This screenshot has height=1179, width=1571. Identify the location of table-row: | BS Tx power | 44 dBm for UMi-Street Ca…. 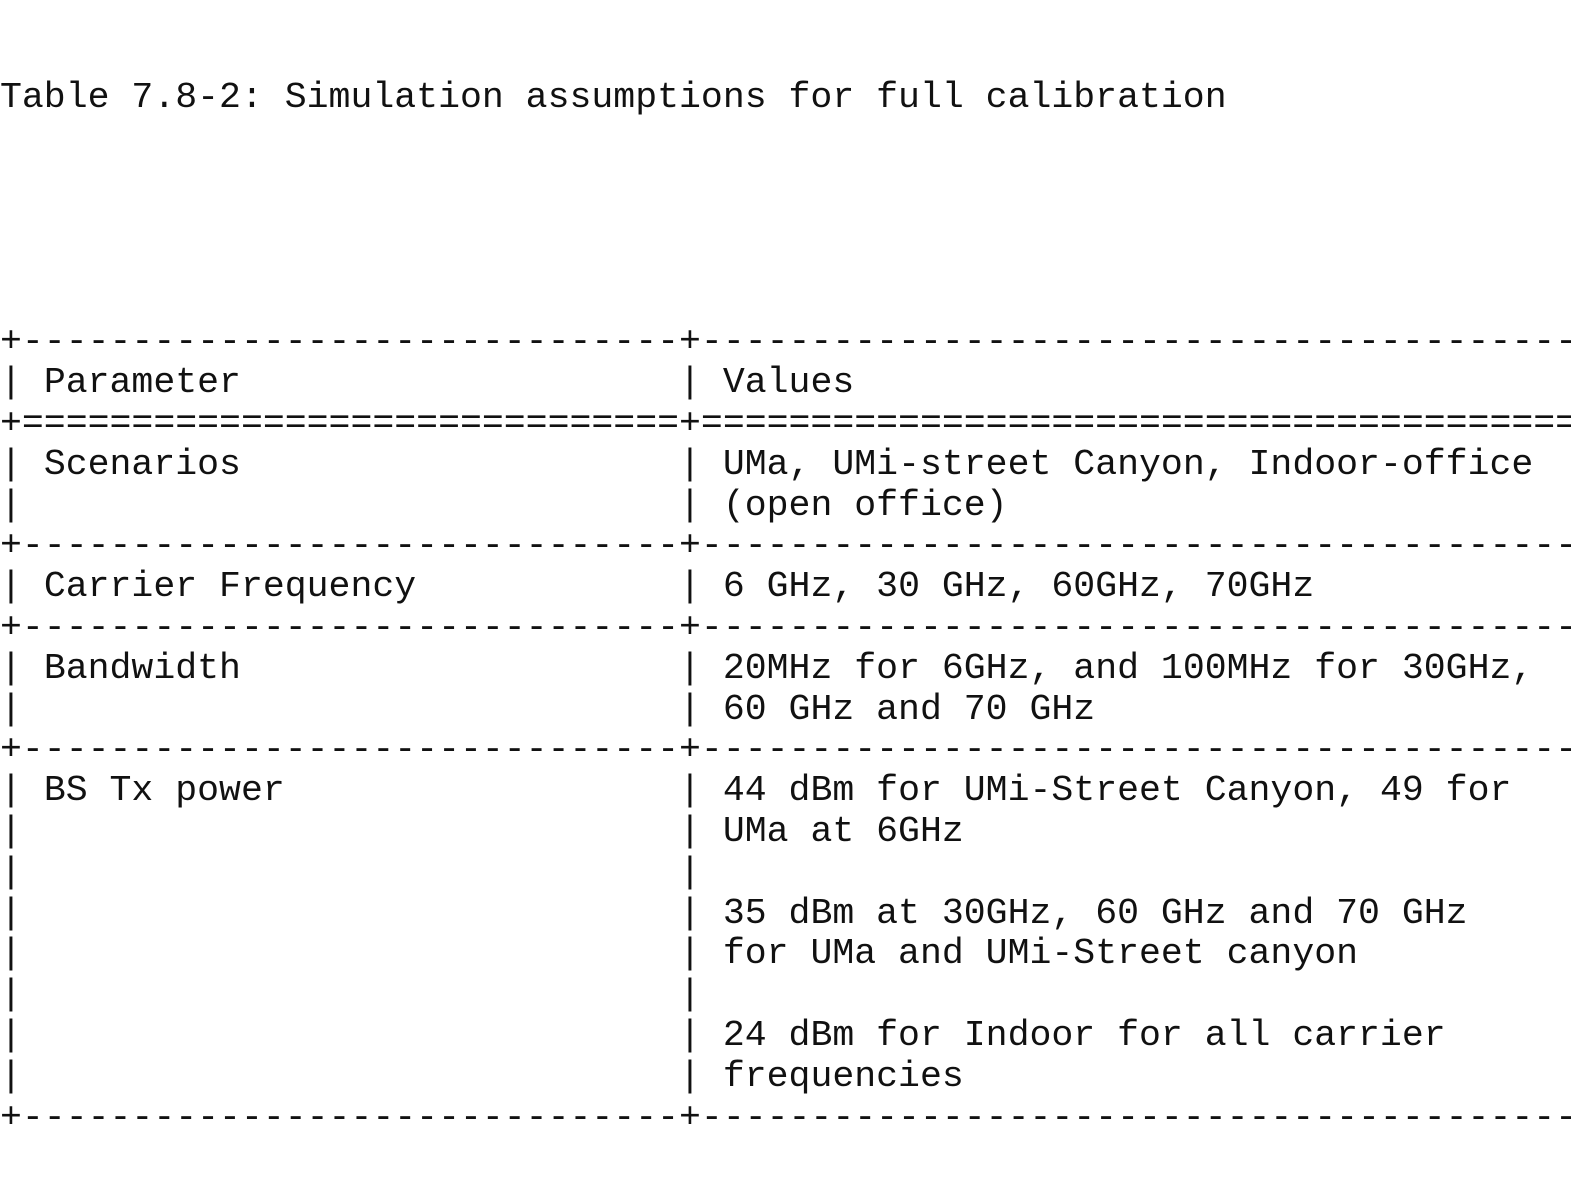
(756, 791).